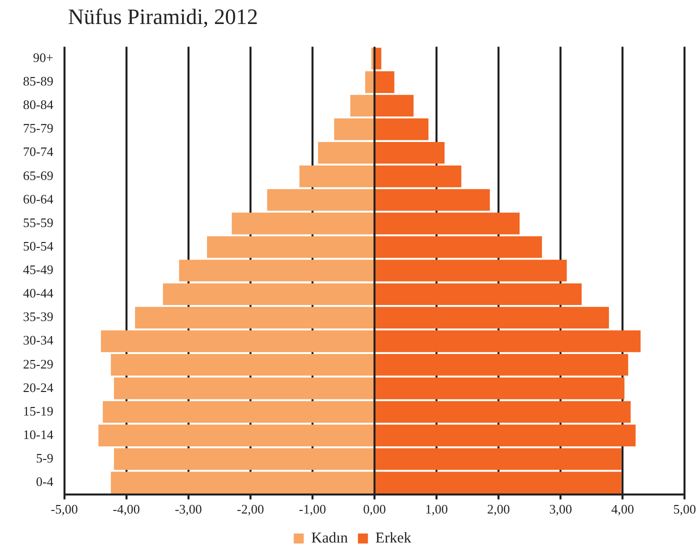  What do you see at coordinates (38, 246) in the screenshot?
I see `y-tick-label: 50-54` at bounding box center [38, 246].